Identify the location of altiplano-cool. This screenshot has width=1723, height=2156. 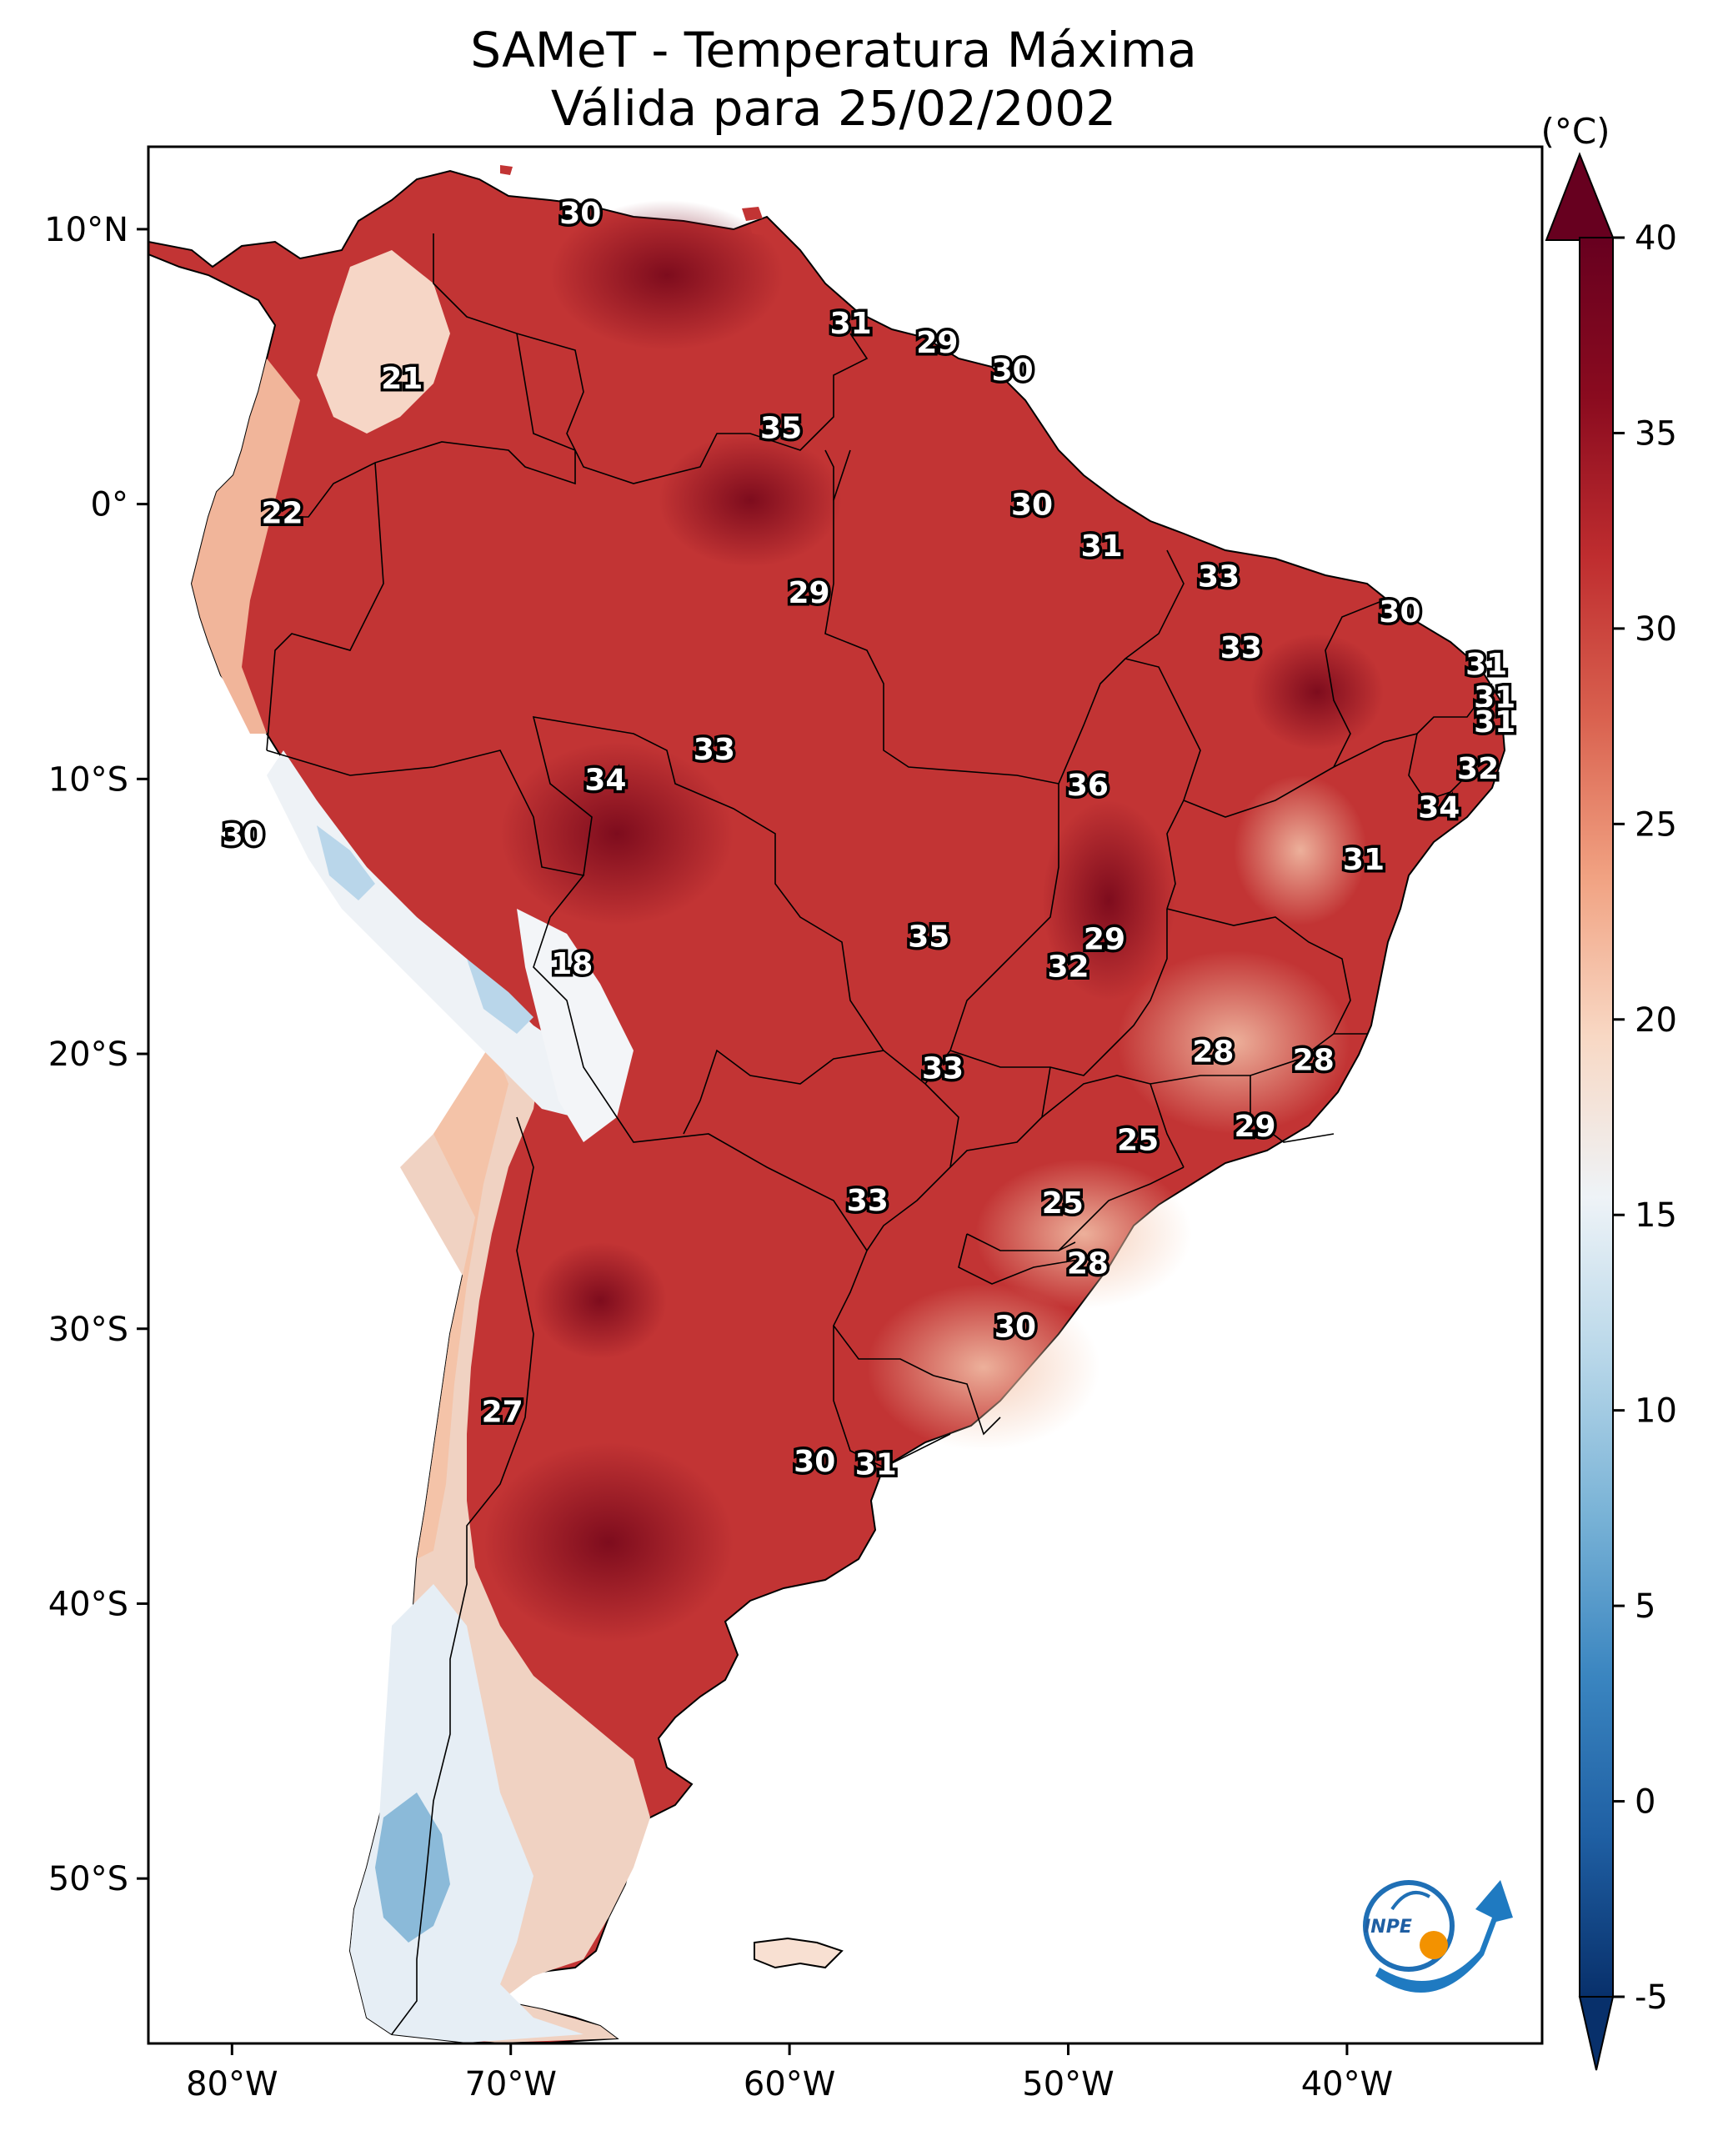
(575, 1025).